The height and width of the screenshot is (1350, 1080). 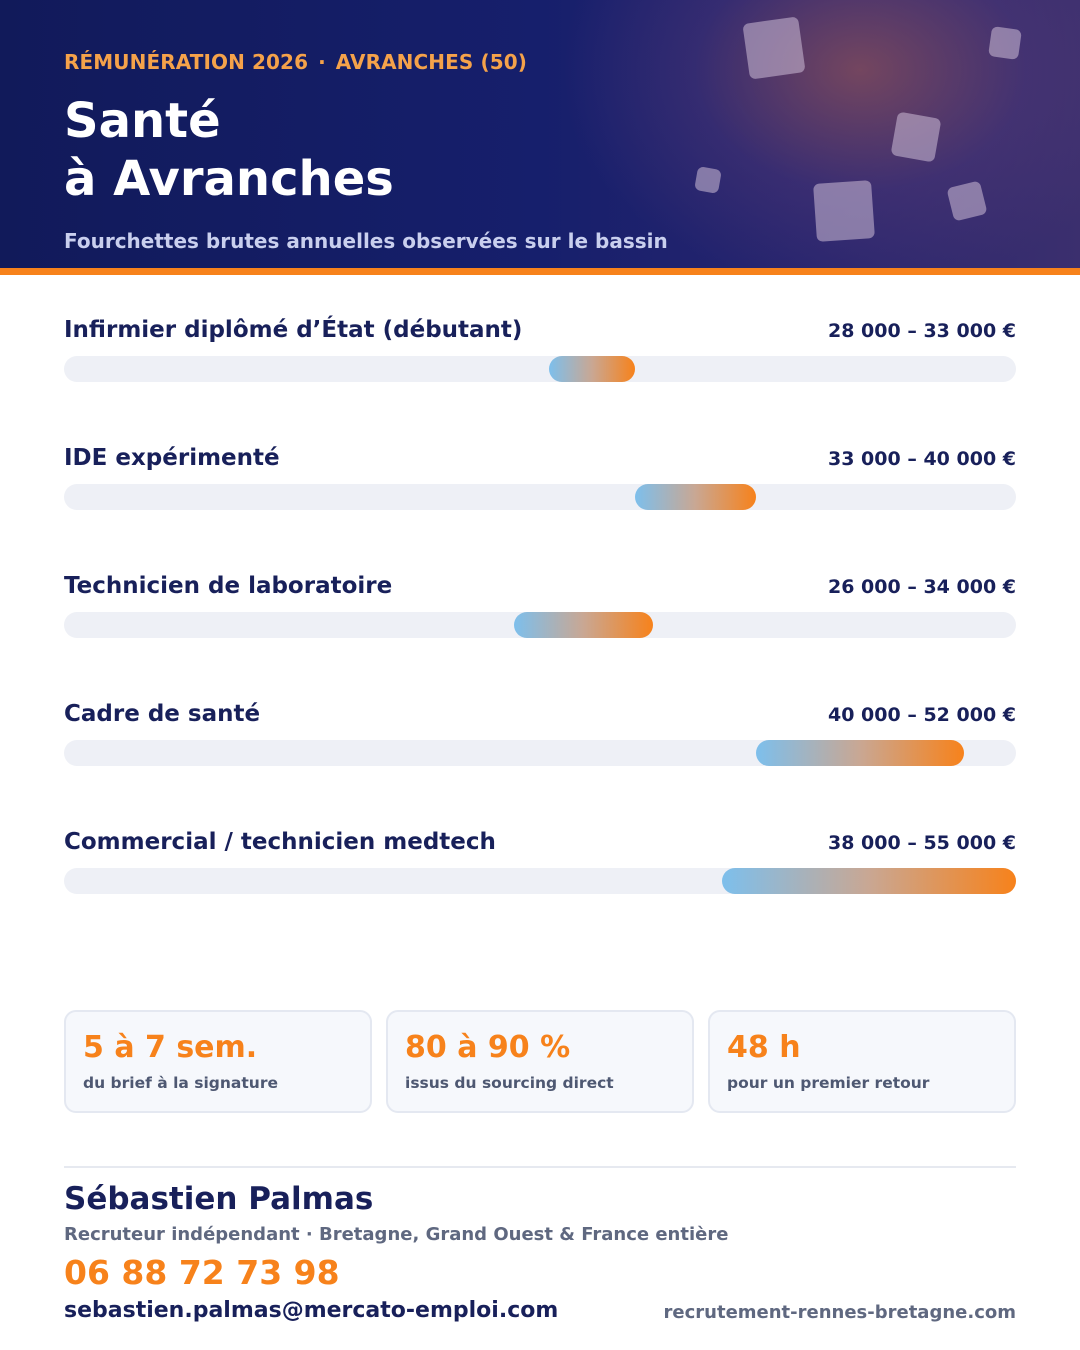 I want to click on page-title: Santé à Avranches, so click(x=229, y=150).